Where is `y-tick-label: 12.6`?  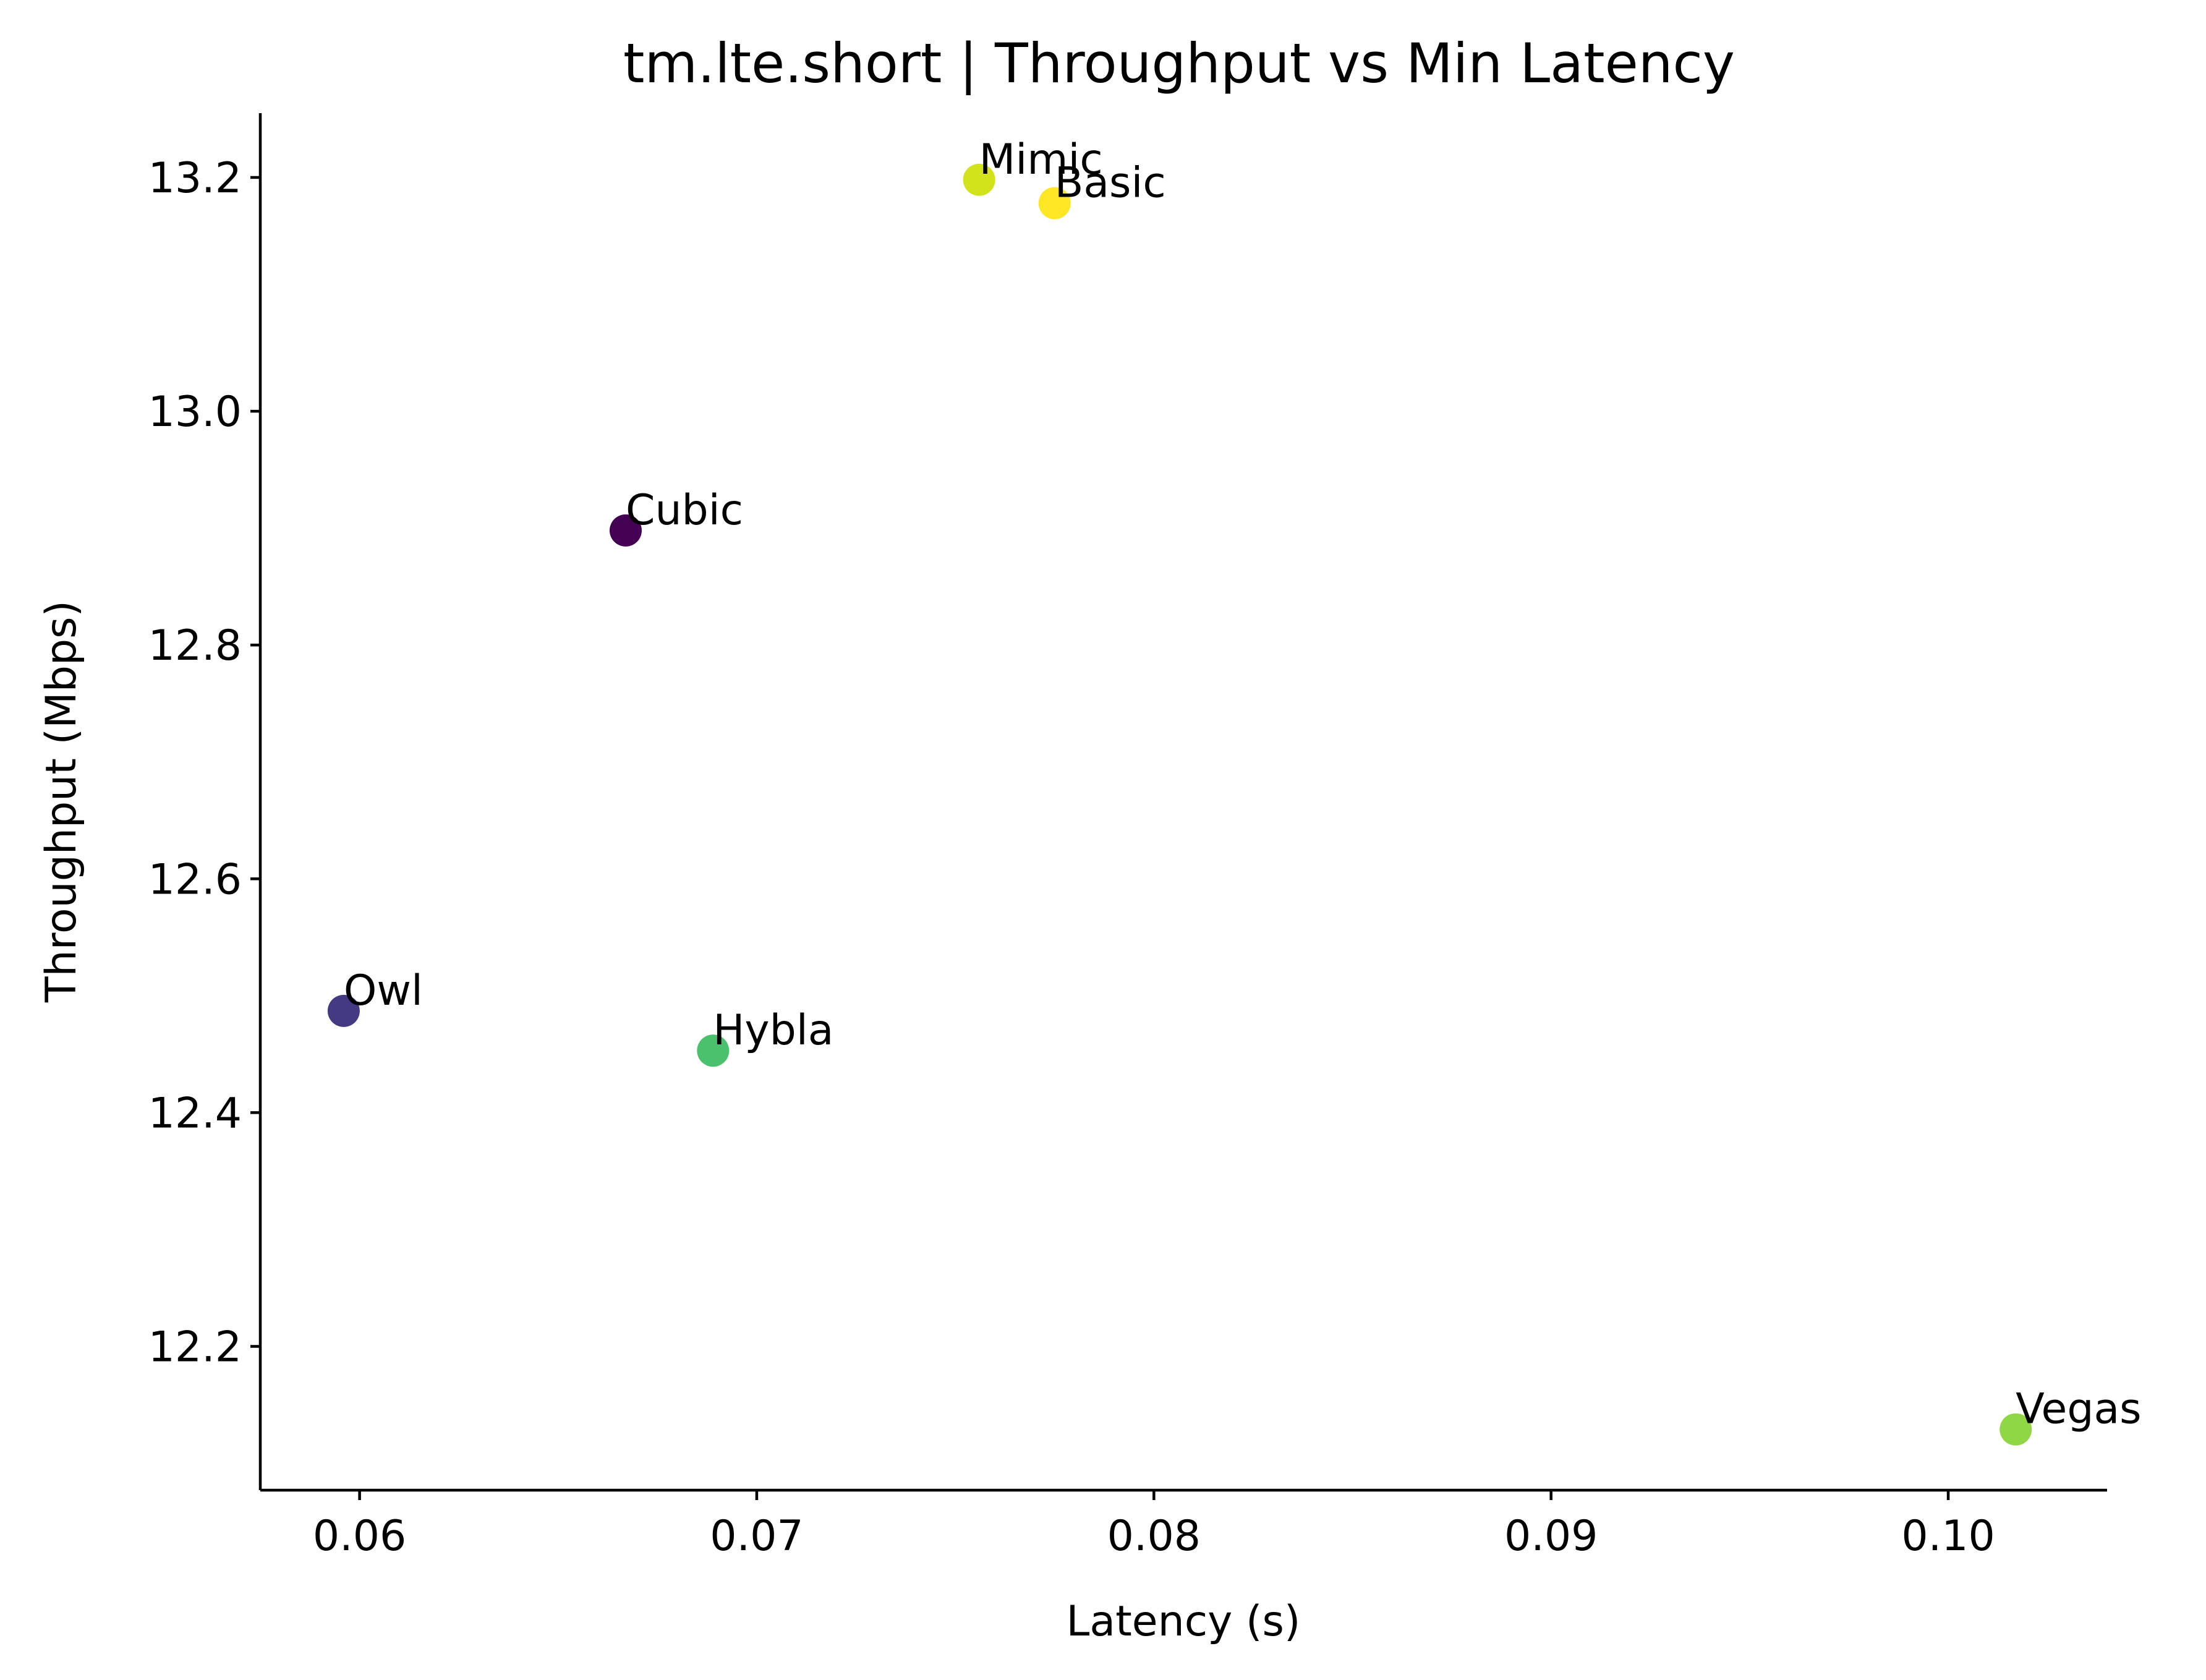 y-tick-label: 12.6 is located at coordinates (195, 879).